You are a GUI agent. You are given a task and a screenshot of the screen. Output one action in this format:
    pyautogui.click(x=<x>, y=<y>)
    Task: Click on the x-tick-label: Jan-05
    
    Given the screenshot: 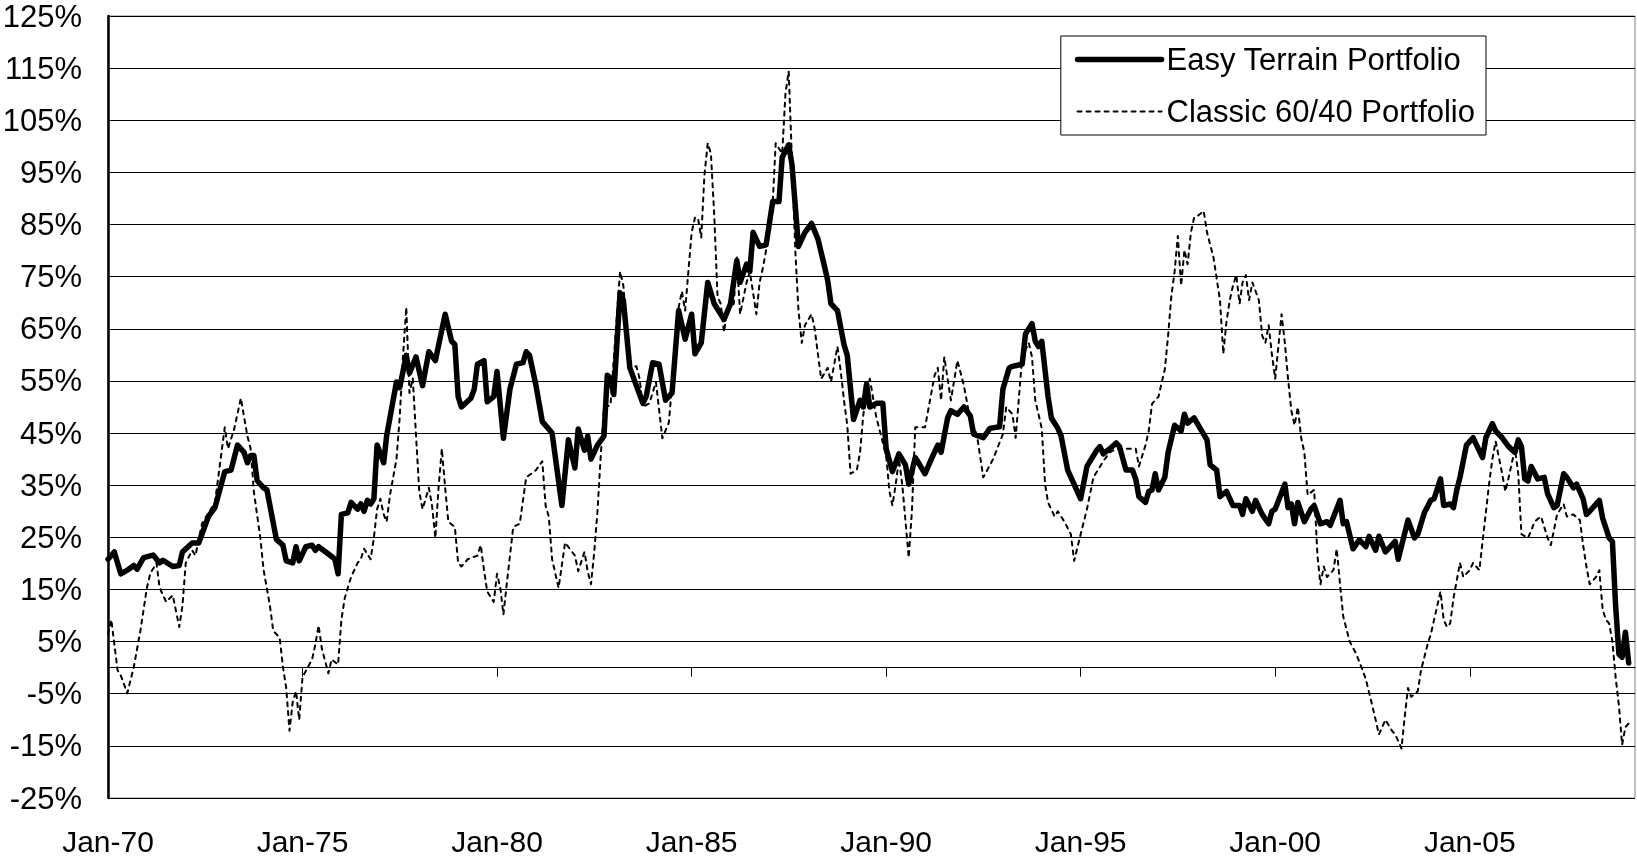 What is the action you would take?
    pyautogui.click(x=1469, y=841)
    